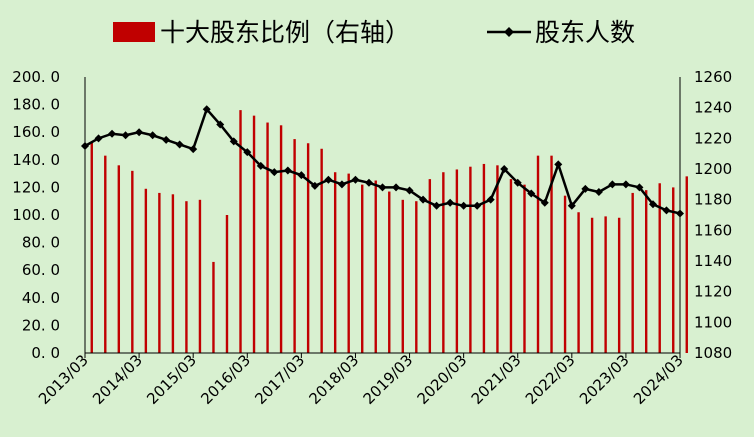 The height and width of the screenshot is (437, 754). What do you see at coordinates (134, 32) in the screenshot?
I see `legend-bar-swatch` at bounding box center [134, 32].